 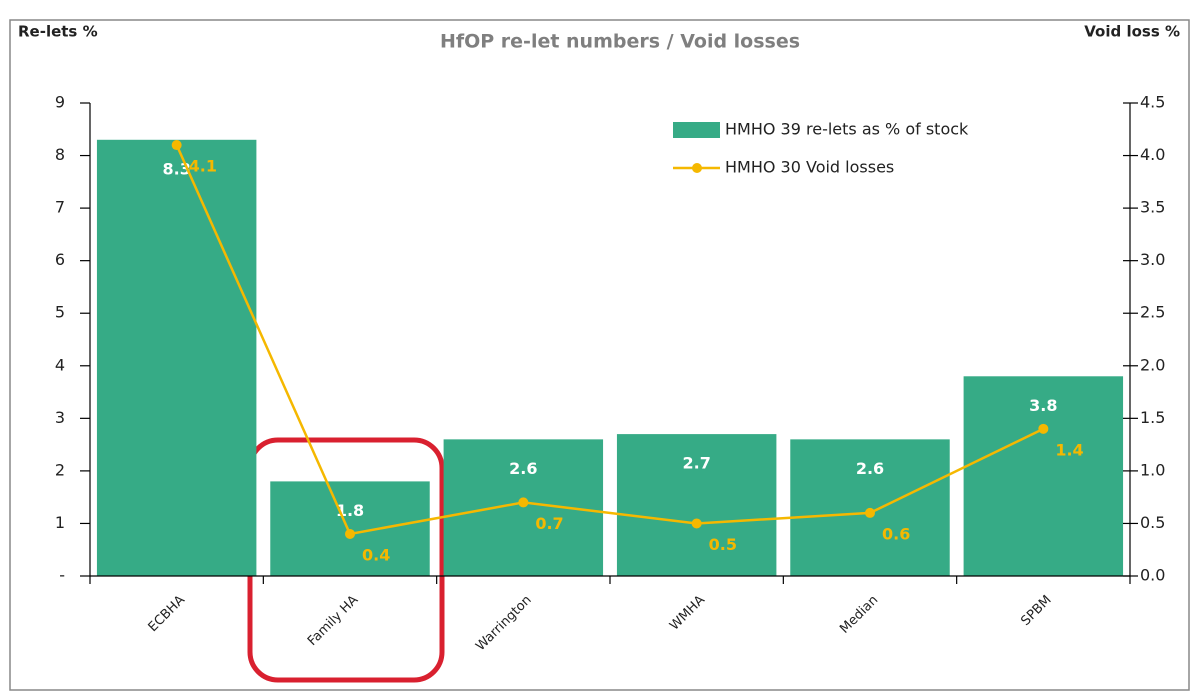 I want to click on bar-label: 8.3, so click(x=176, y=168).